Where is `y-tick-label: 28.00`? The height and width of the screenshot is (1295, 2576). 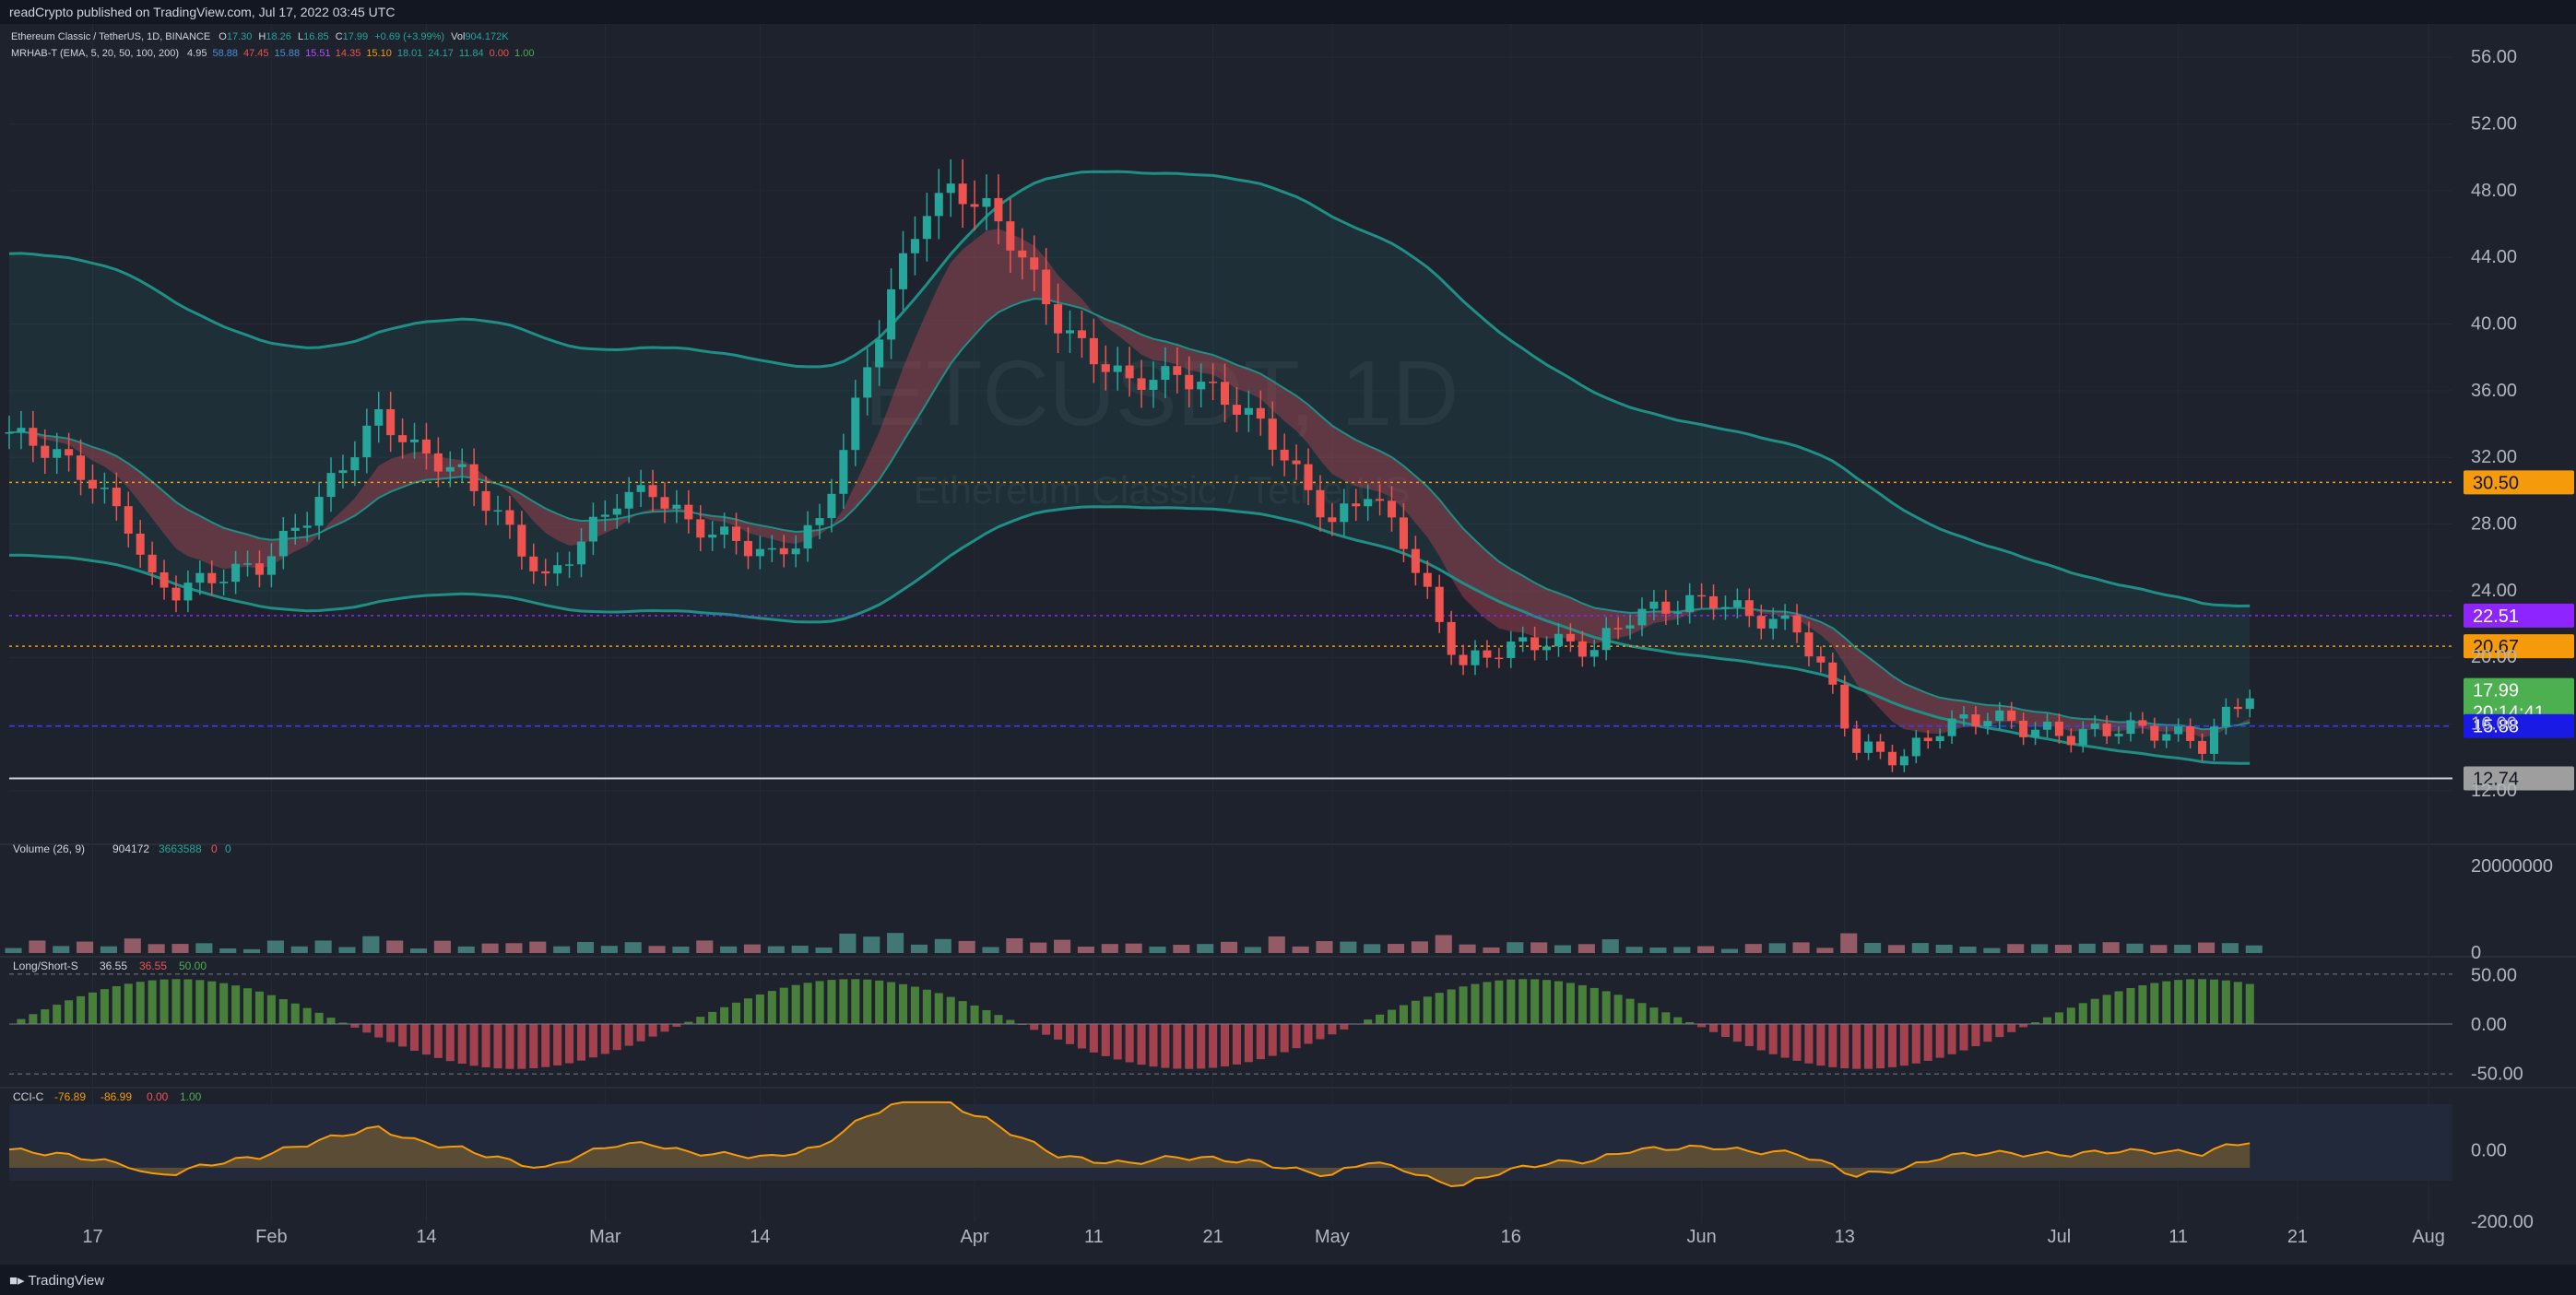
y-tick-label: 28.00 is located at coordinates (2494, 524).